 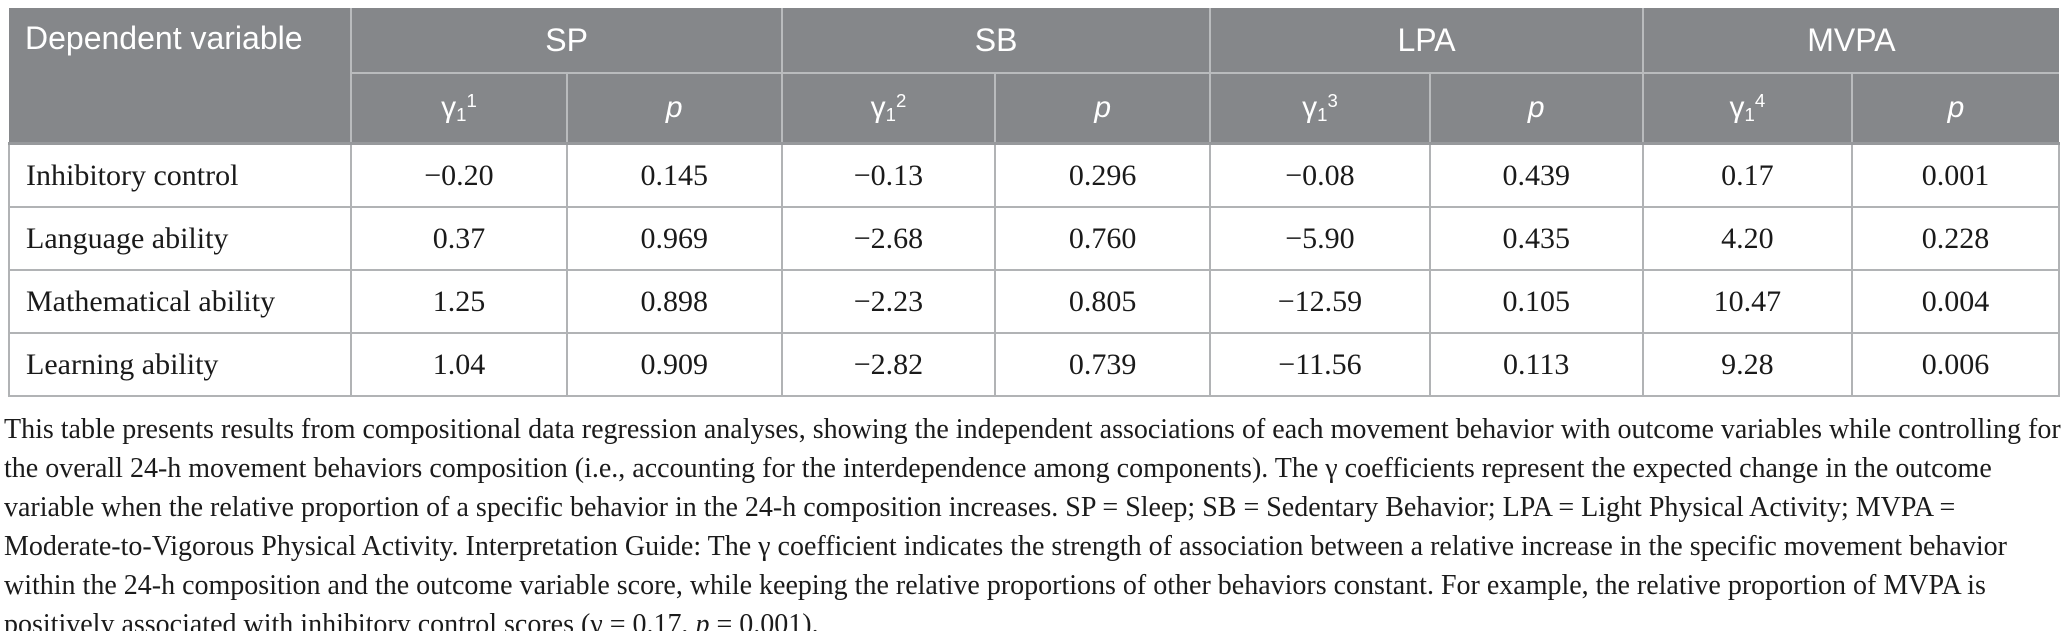 I want to click on cell-mvpa-gamma: 4.20, so click(x=1747, y=238).